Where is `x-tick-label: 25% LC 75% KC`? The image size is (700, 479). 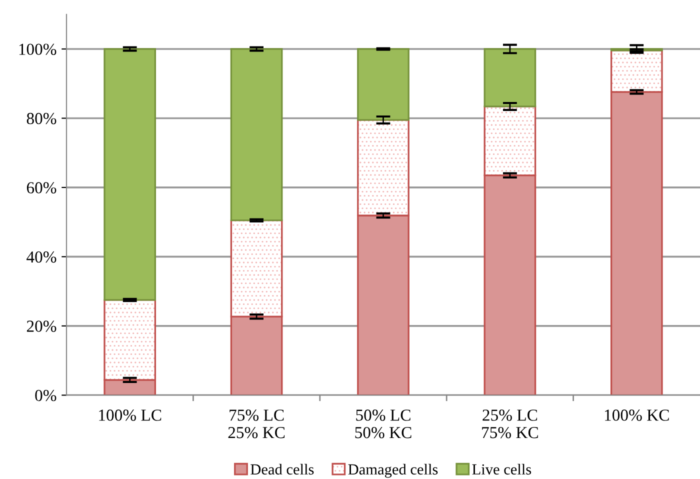 x-tick-label: 25% LC 75% KC is located at coordinates (510, 424).